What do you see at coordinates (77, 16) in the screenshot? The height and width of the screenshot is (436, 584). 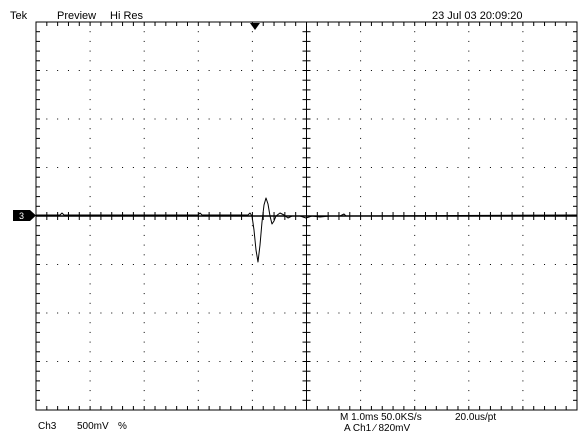 I see `header-mode: Preview` at bounding box center [77, 16].